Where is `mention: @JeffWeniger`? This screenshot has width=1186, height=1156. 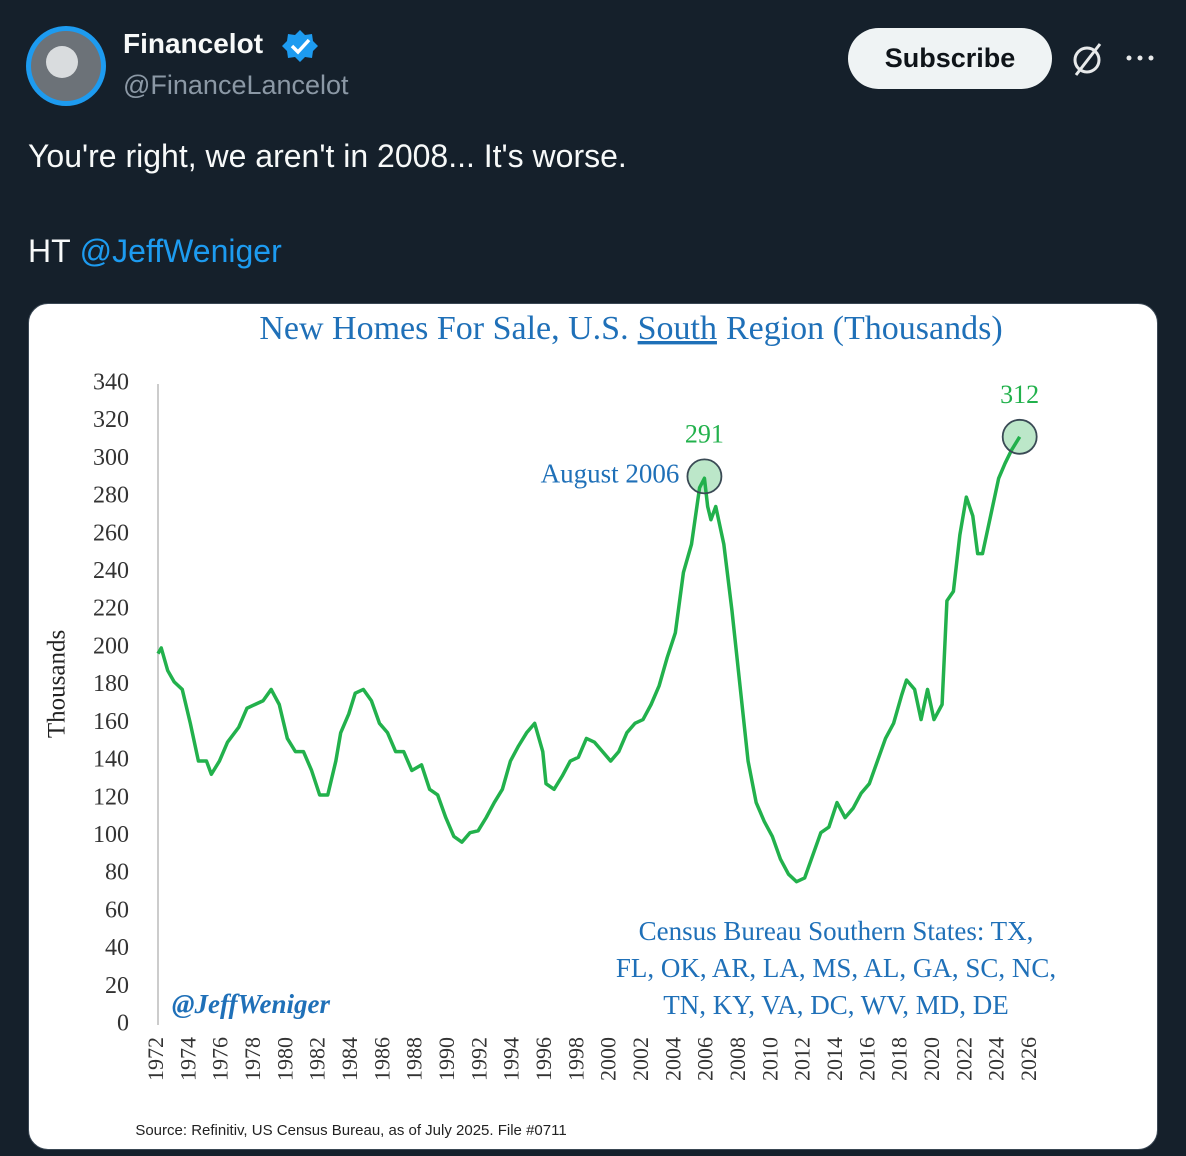 mention: @JeffWeniger is located at coordinates (180, 251).